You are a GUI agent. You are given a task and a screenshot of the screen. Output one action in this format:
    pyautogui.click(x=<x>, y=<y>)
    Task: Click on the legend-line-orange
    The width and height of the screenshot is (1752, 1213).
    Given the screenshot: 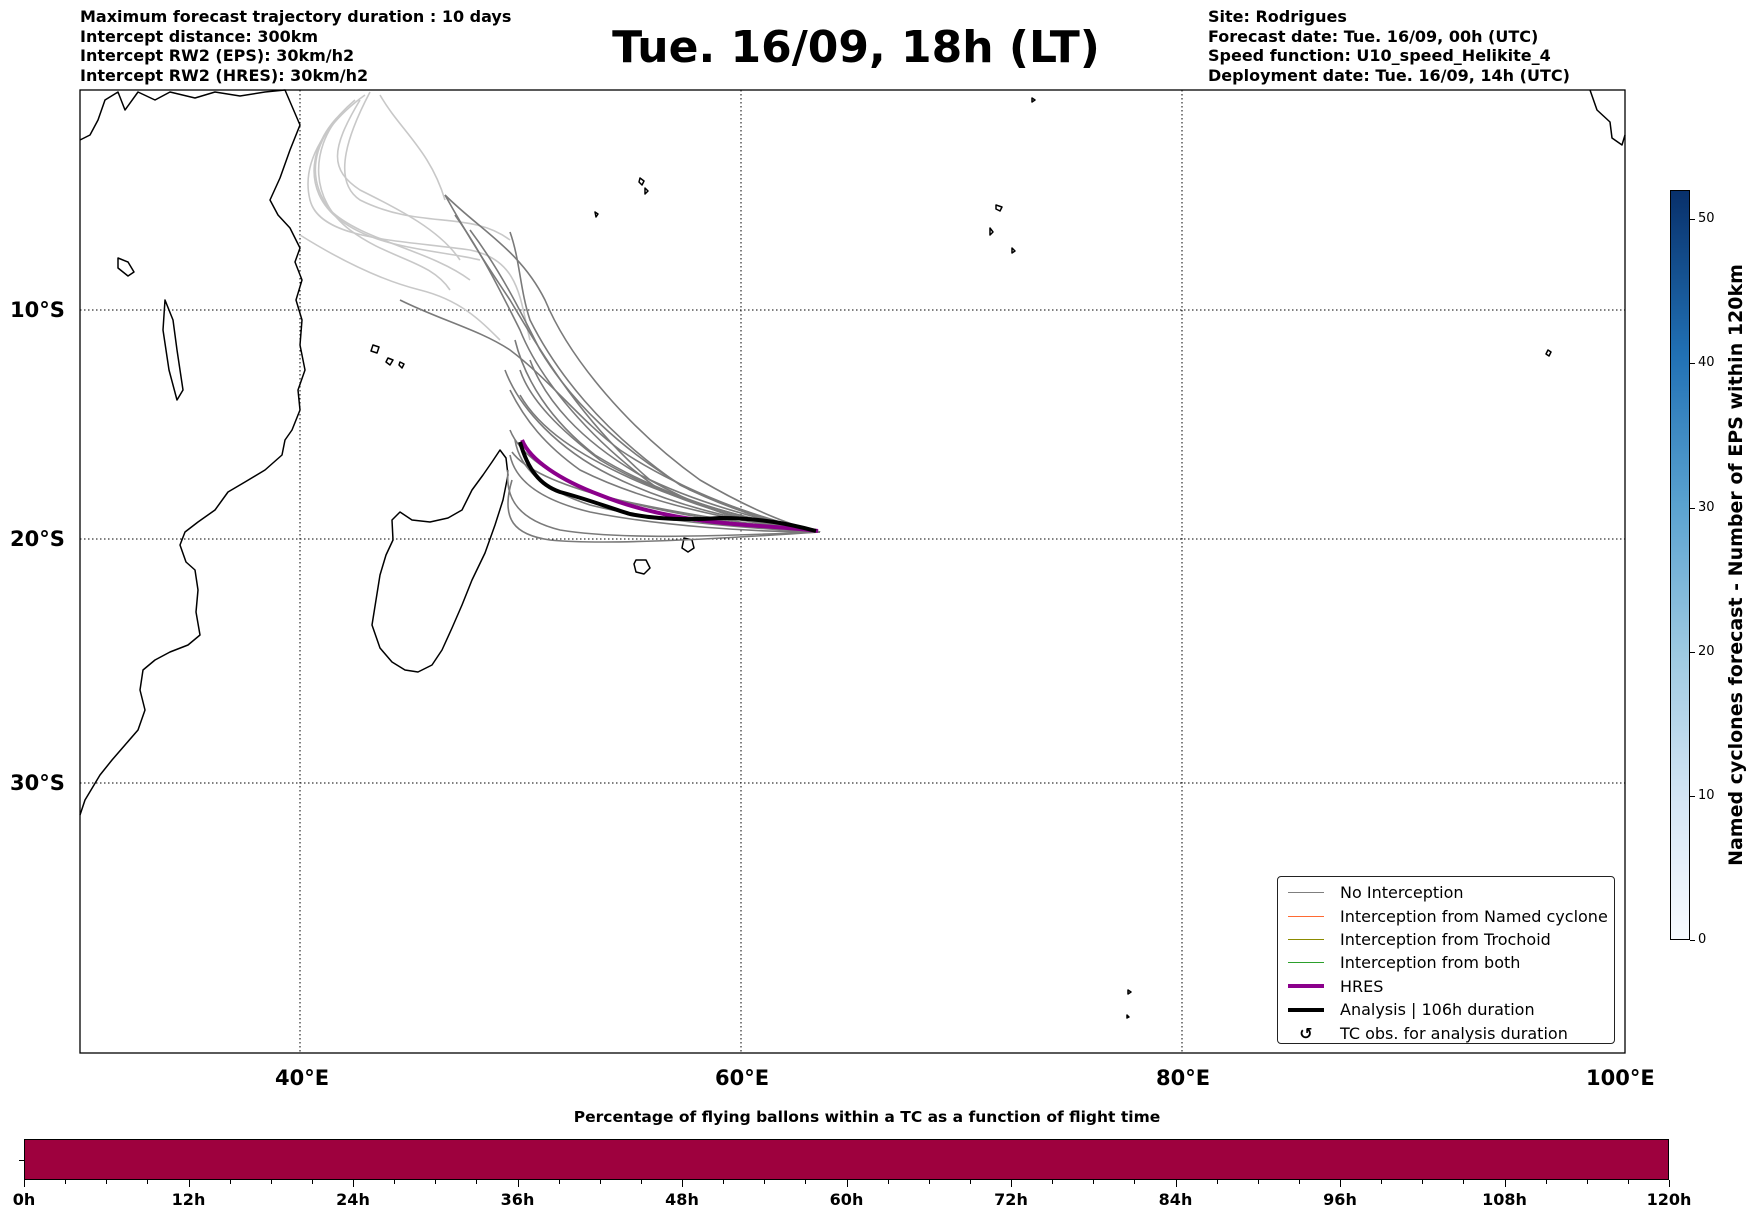 What is the action you would take?
    pyautogui.click(x=1306, y=916)
    